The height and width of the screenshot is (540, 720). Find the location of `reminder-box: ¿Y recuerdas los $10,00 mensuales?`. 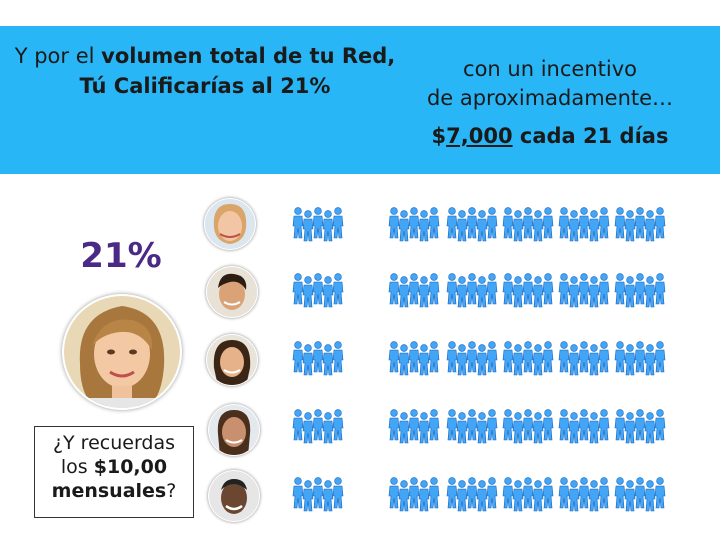

reminder-box: ¿Y recuerdas los $10,00 mensuales? is located at coordinates (114, 472).